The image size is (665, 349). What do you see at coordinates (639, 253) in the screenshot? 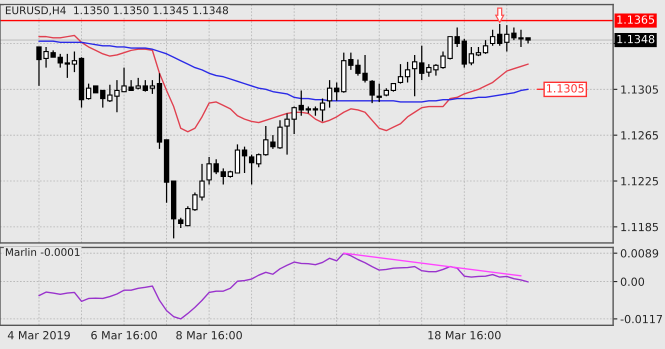
I see `y-tick-label: 0.0089` at bounding box center [639, 253].